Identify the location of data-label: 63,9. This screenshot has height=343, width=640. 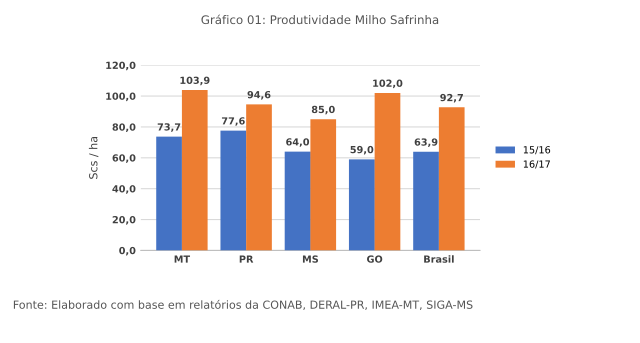
(426, 142).